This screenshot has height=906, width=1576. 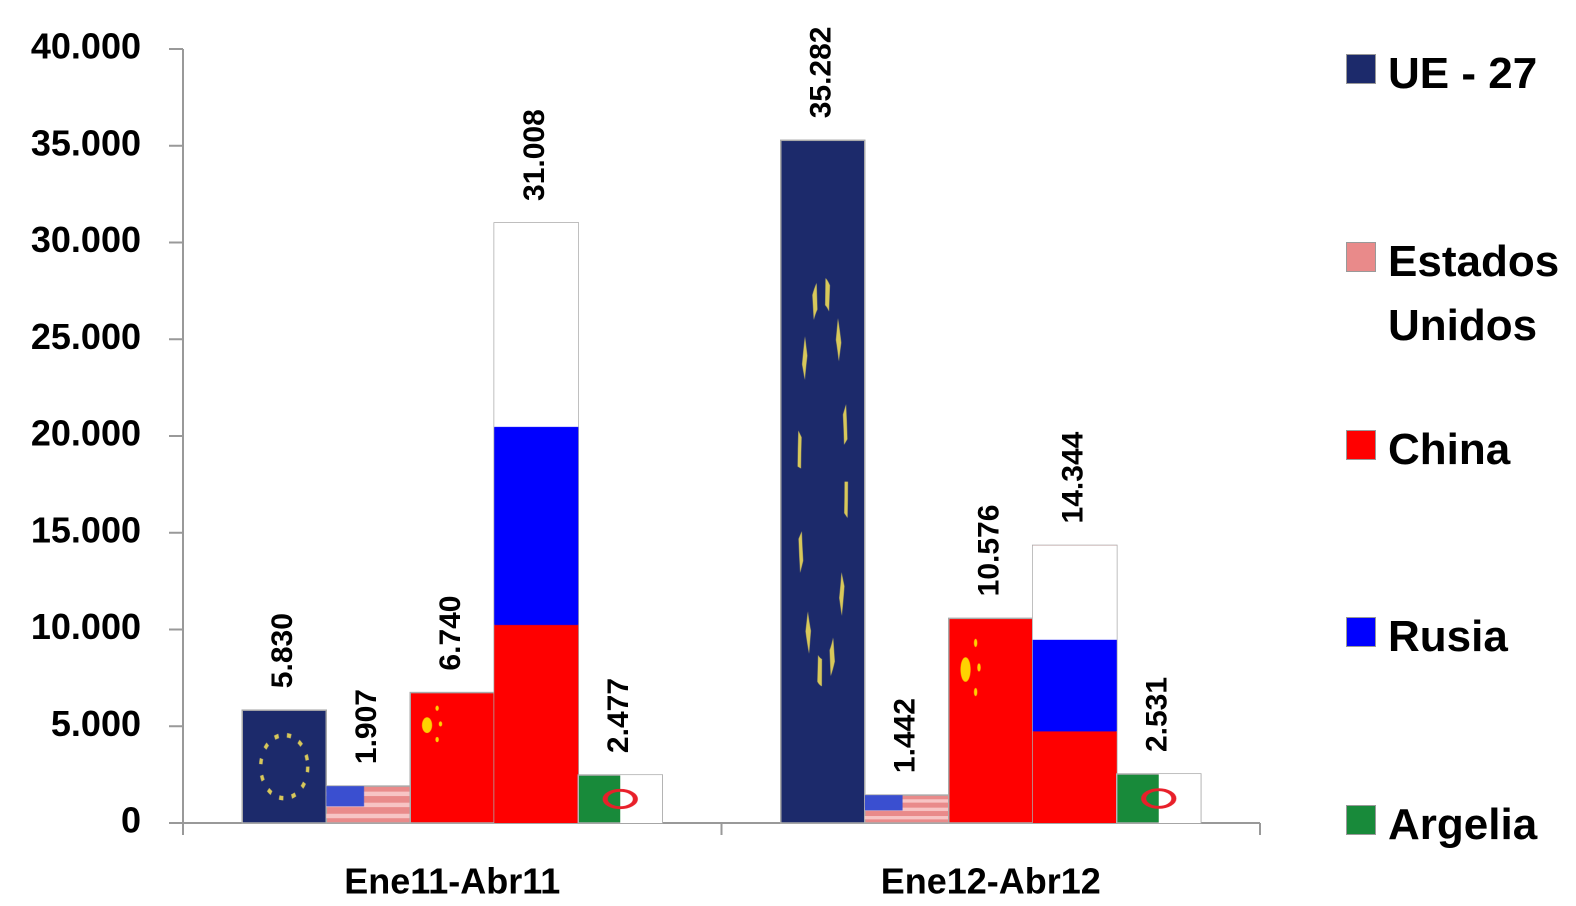 What do you see at coordinates (905, 735) in the screenshot?
I see `data-label: 1.442` at bounding box center [905, 735].